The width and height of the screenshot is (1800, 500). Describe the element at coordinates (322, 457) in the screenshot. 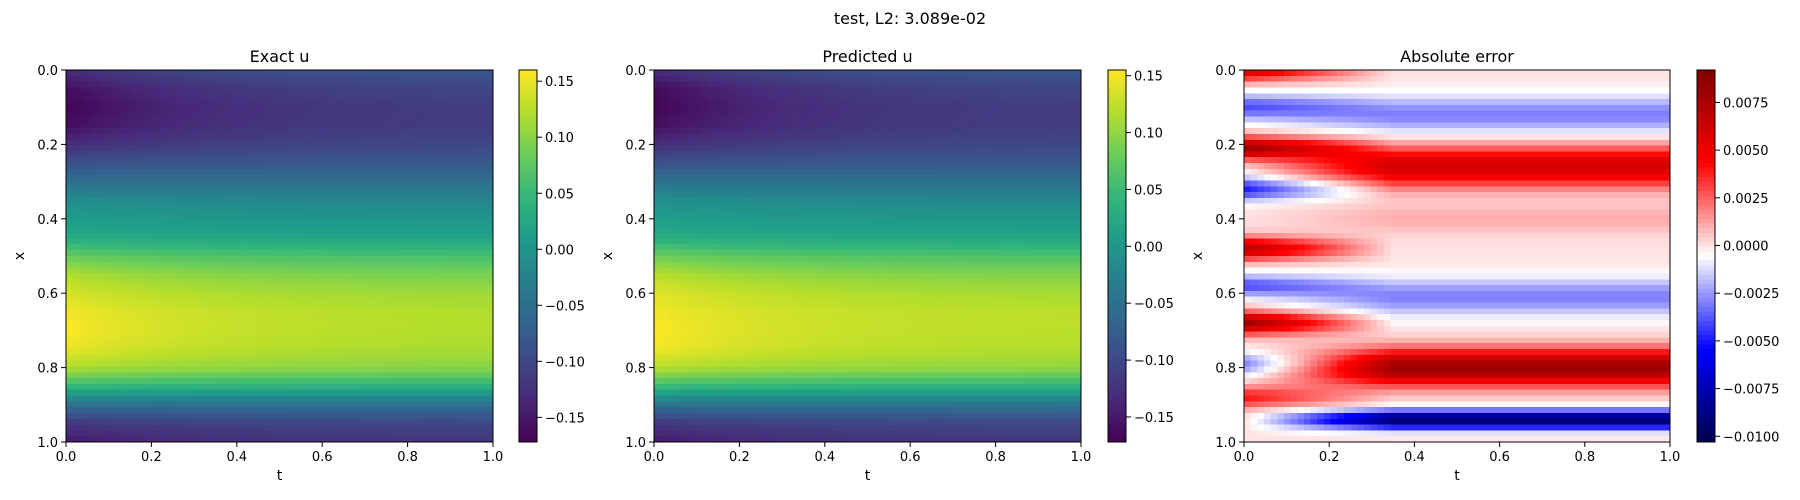

I see `x-tick-label: 0.6` at that location.